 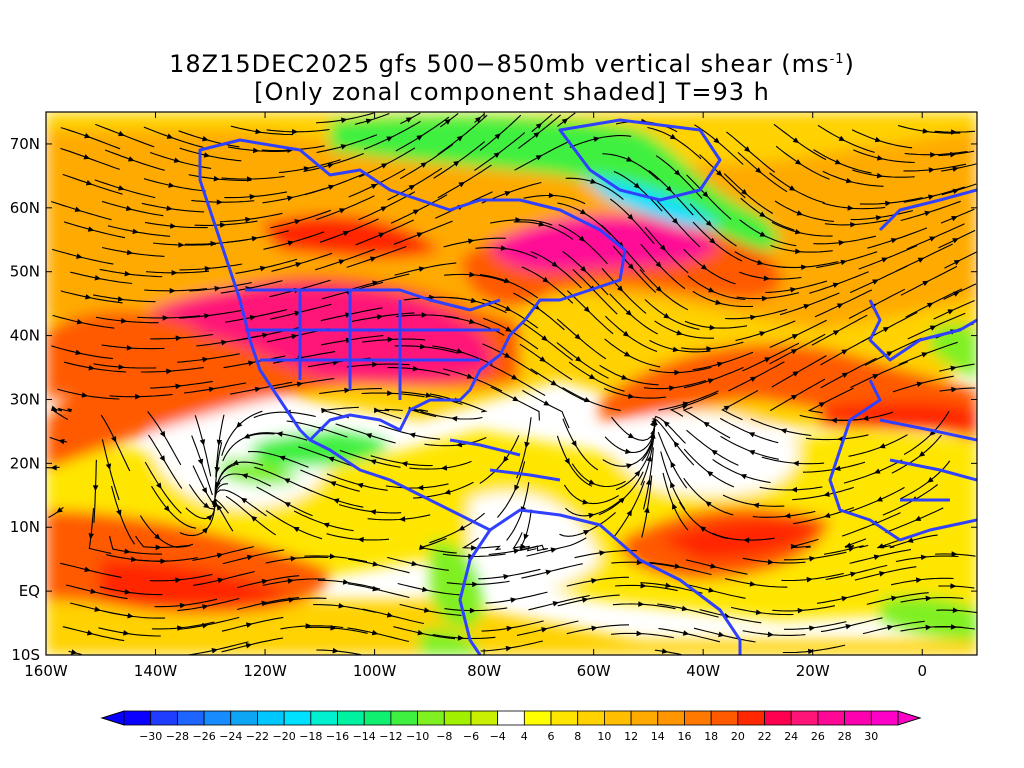 I want to click on colorbar-label: −16, so click(x=337, y=736).